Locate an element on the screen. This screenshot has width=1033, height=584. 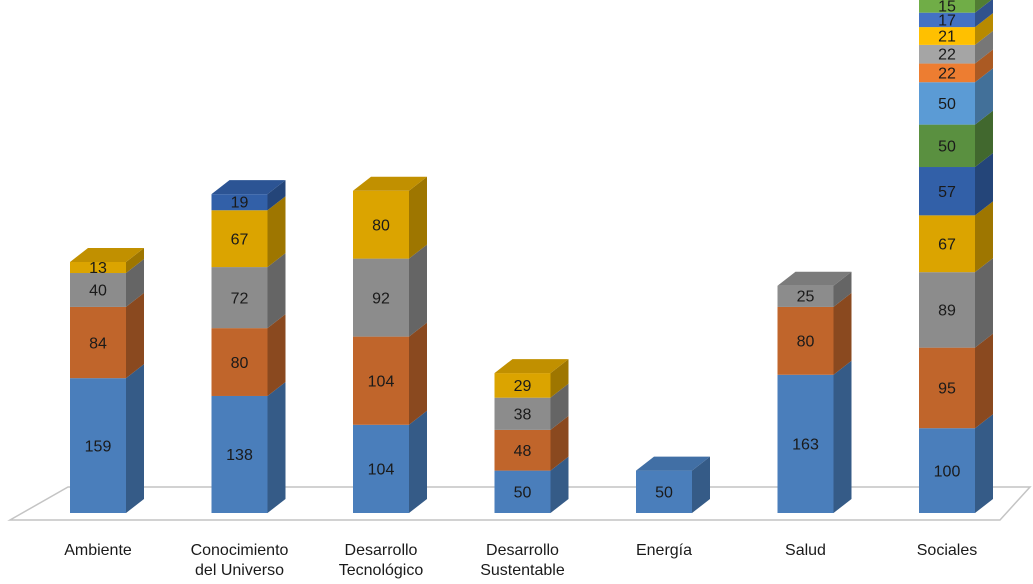
data-label: 48 is located at coordinates (523, 451).